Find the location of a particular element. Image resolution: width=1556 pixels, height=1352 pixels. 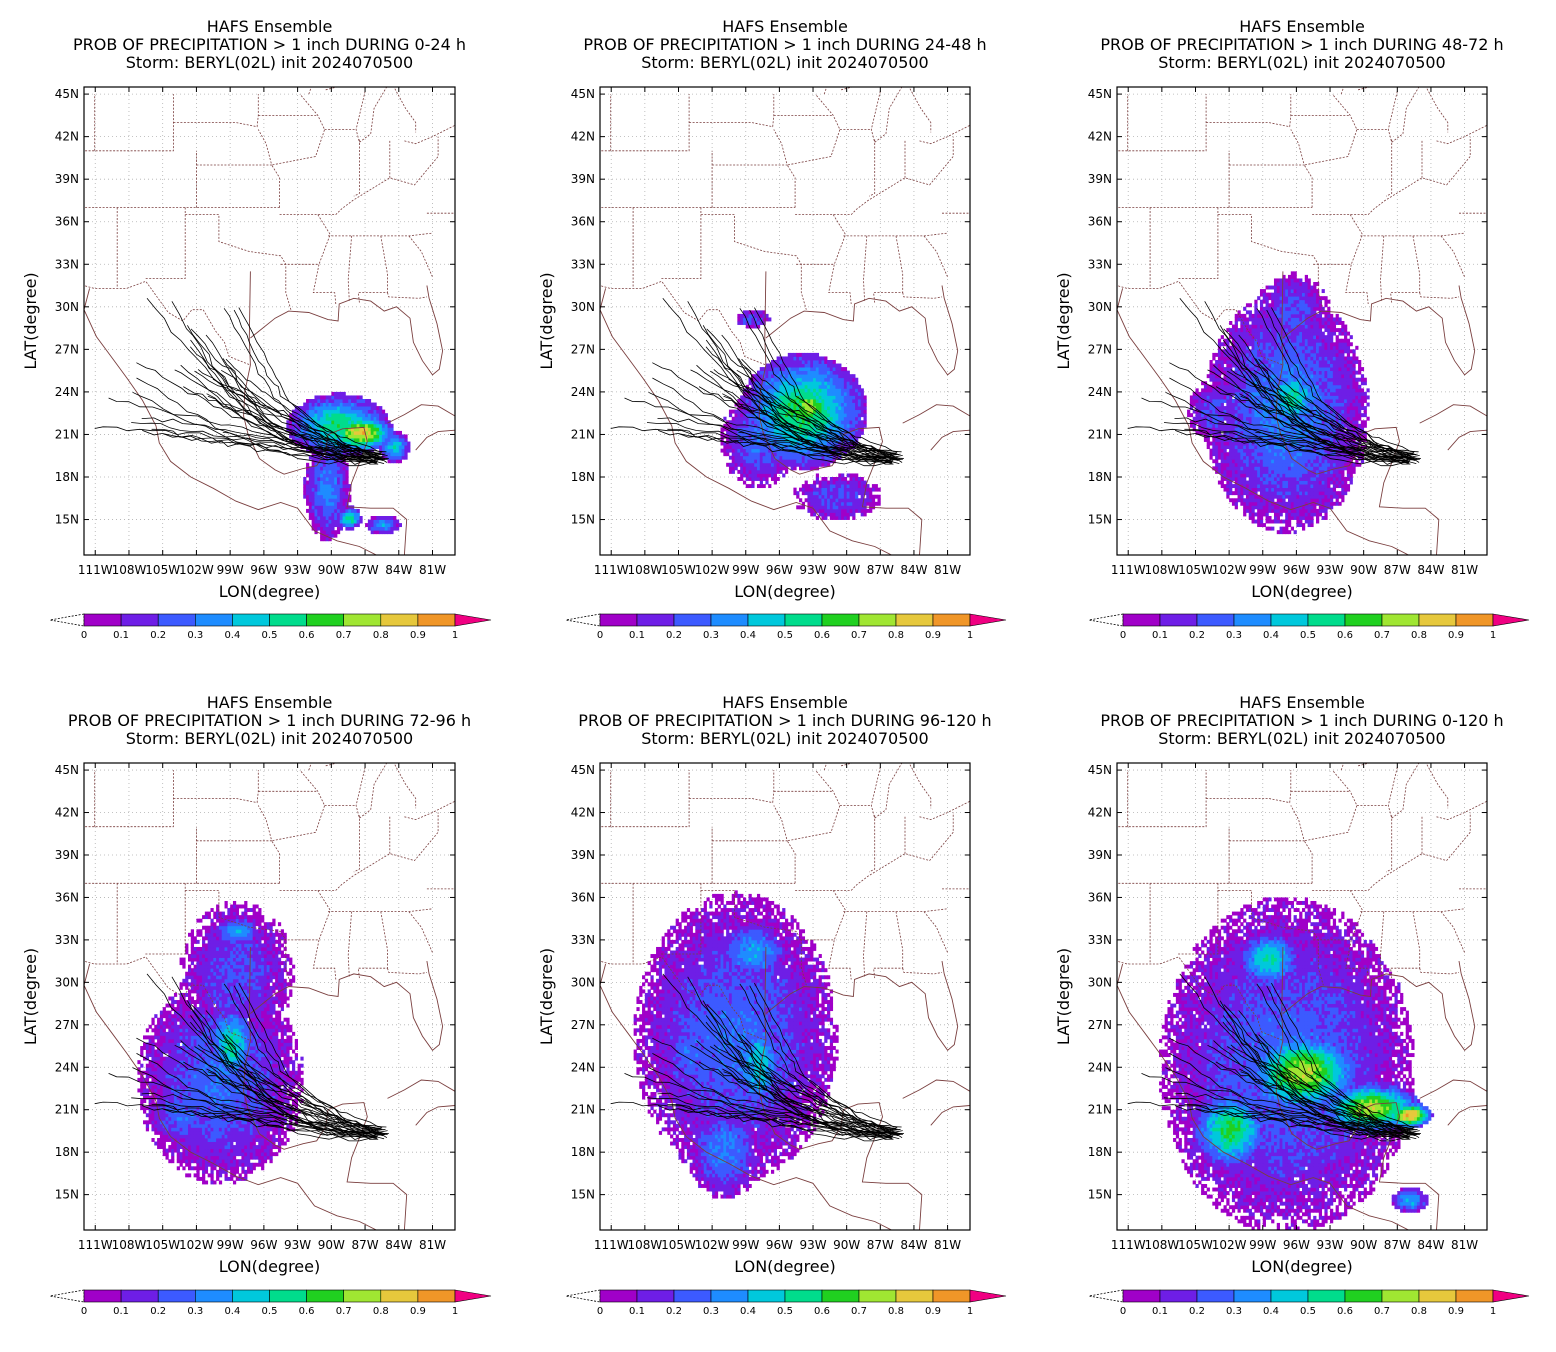

ensemble-track is located at coordinates (773, 422).